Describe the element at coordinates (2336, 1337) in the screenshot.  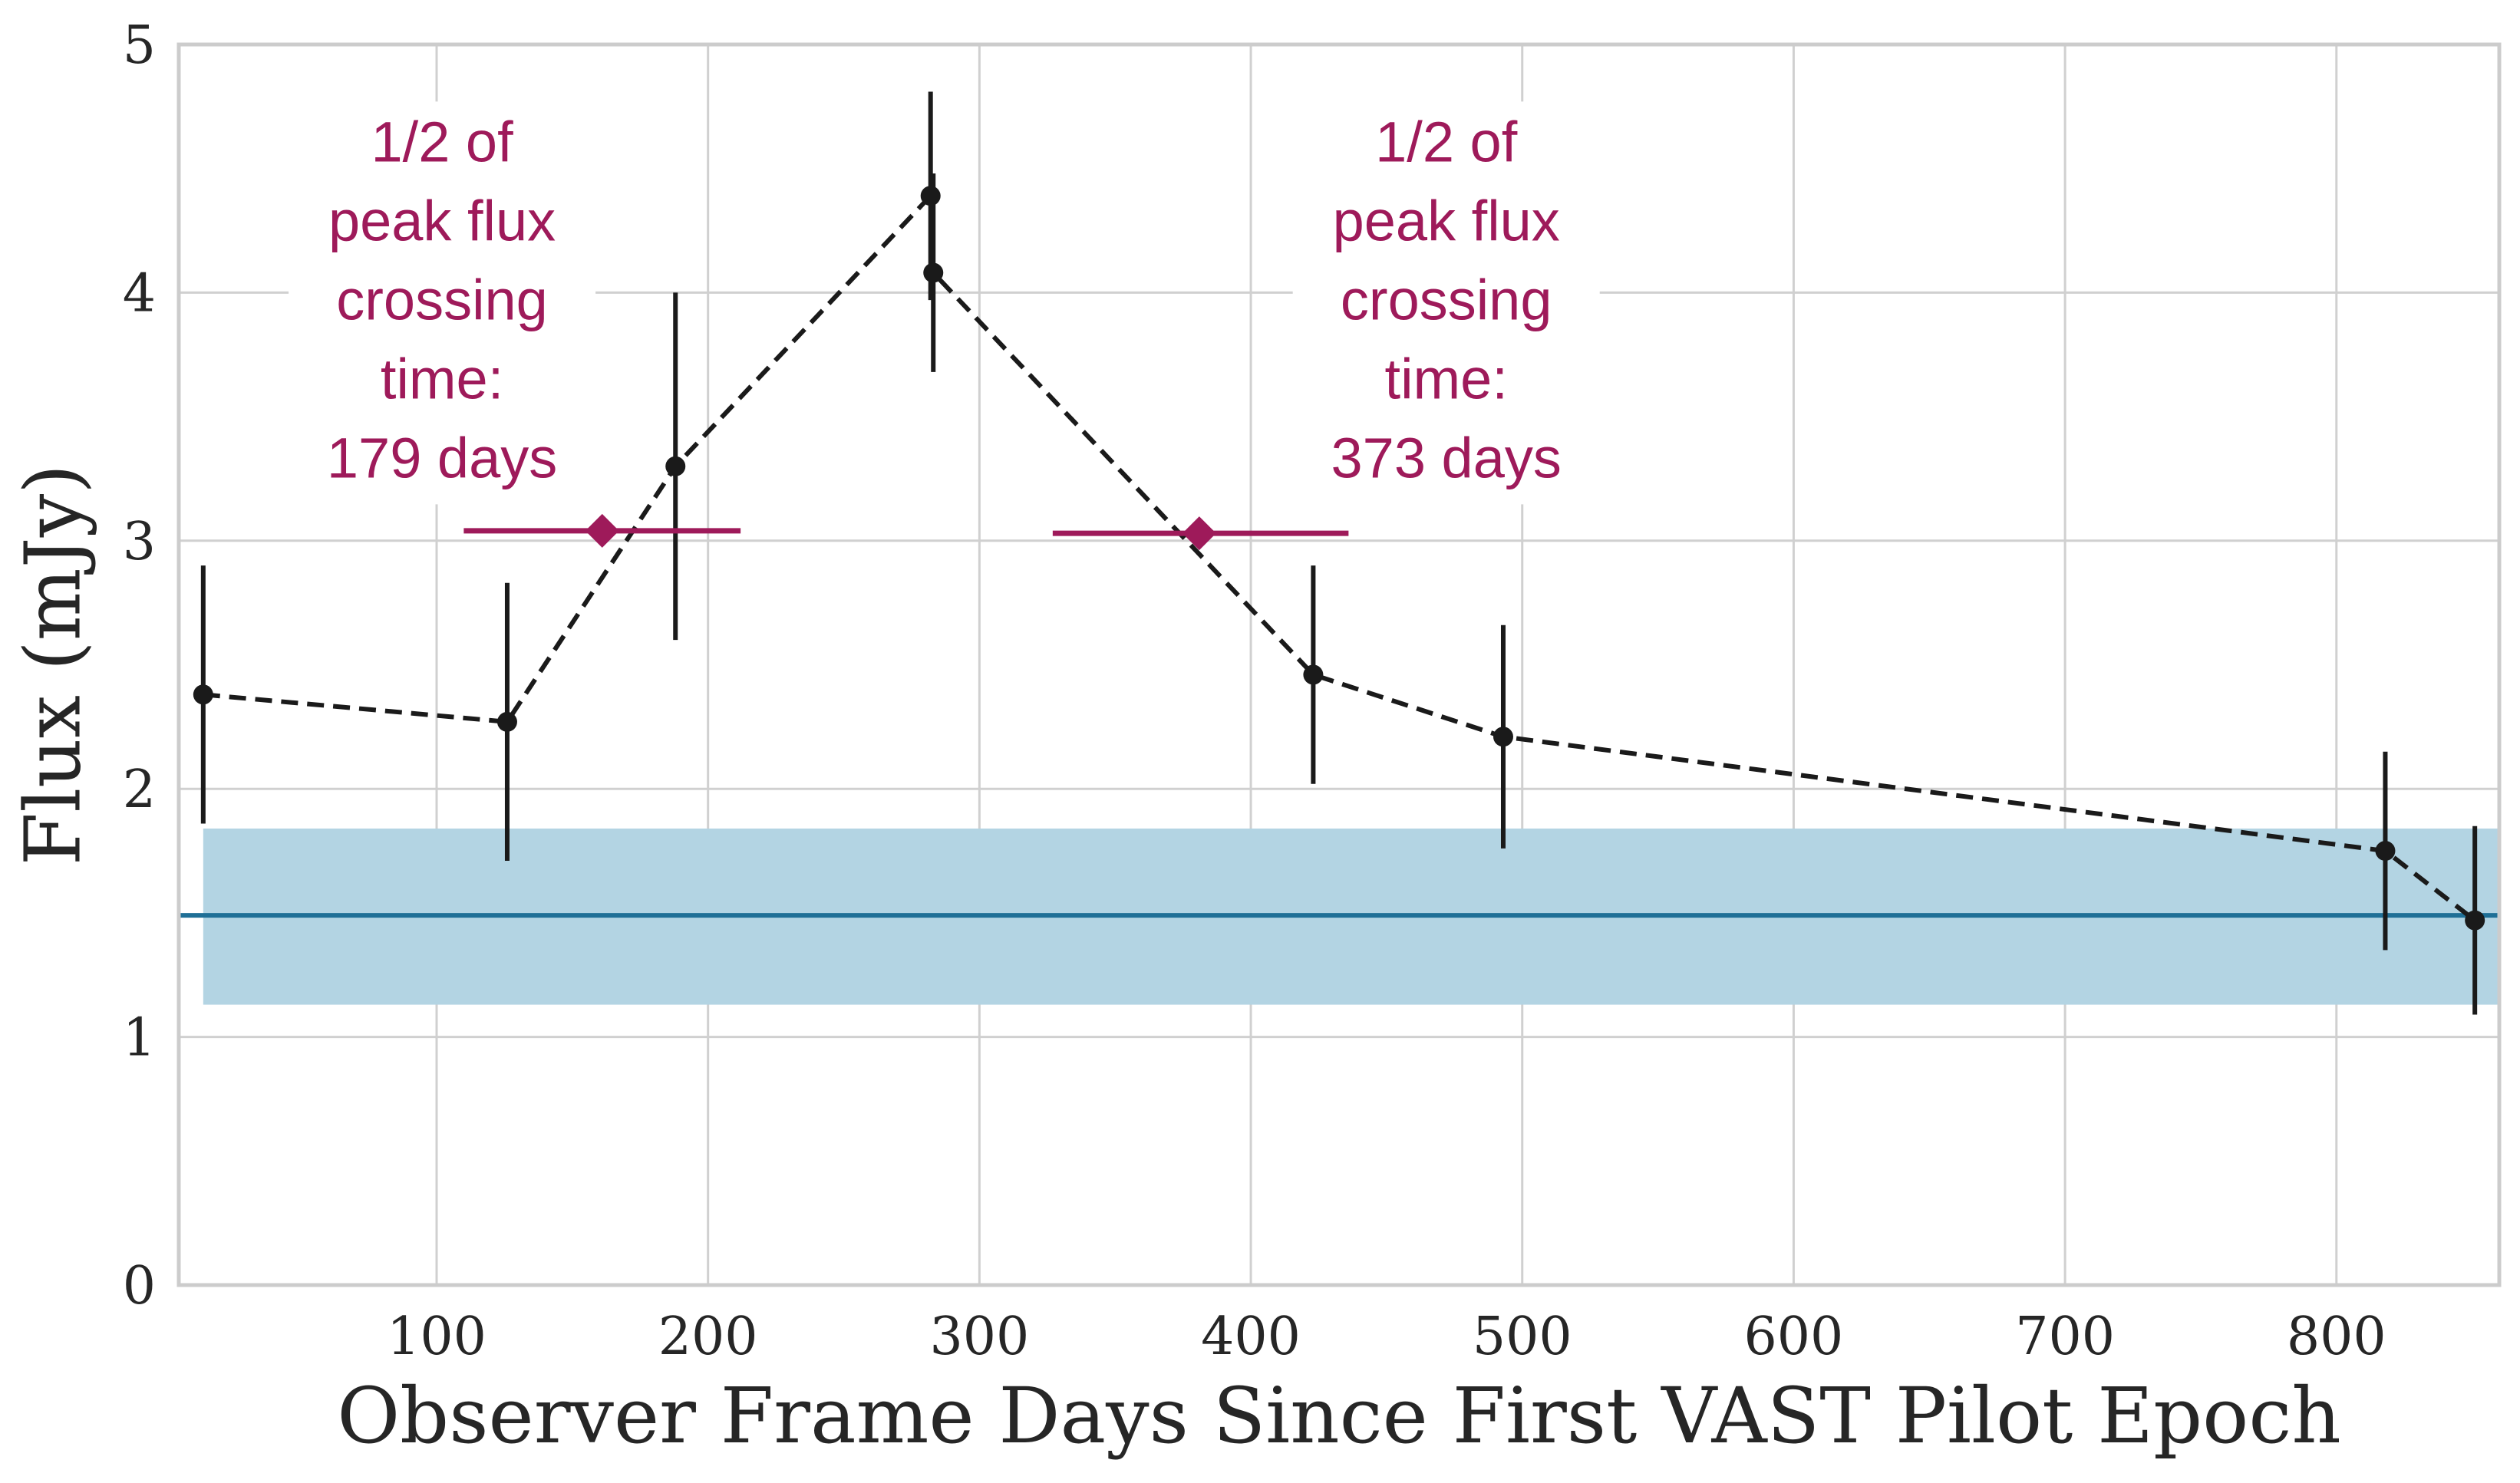
I see `x-tick-label: 800` at that location.